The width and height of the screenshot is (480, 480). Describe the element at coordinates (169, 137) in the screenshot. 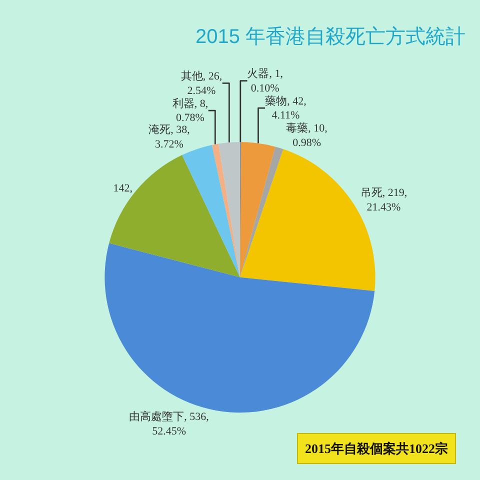

I see `slice-label: 淹死, 38, 3.72%` at that location.